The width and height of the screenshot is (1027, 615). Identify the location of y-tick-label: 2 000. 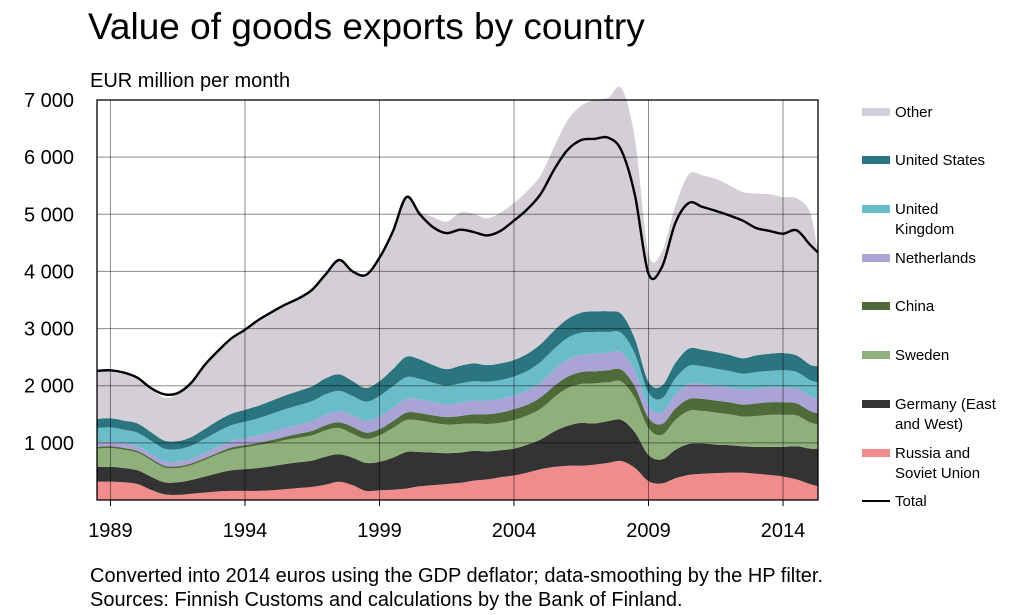
(49, 387).